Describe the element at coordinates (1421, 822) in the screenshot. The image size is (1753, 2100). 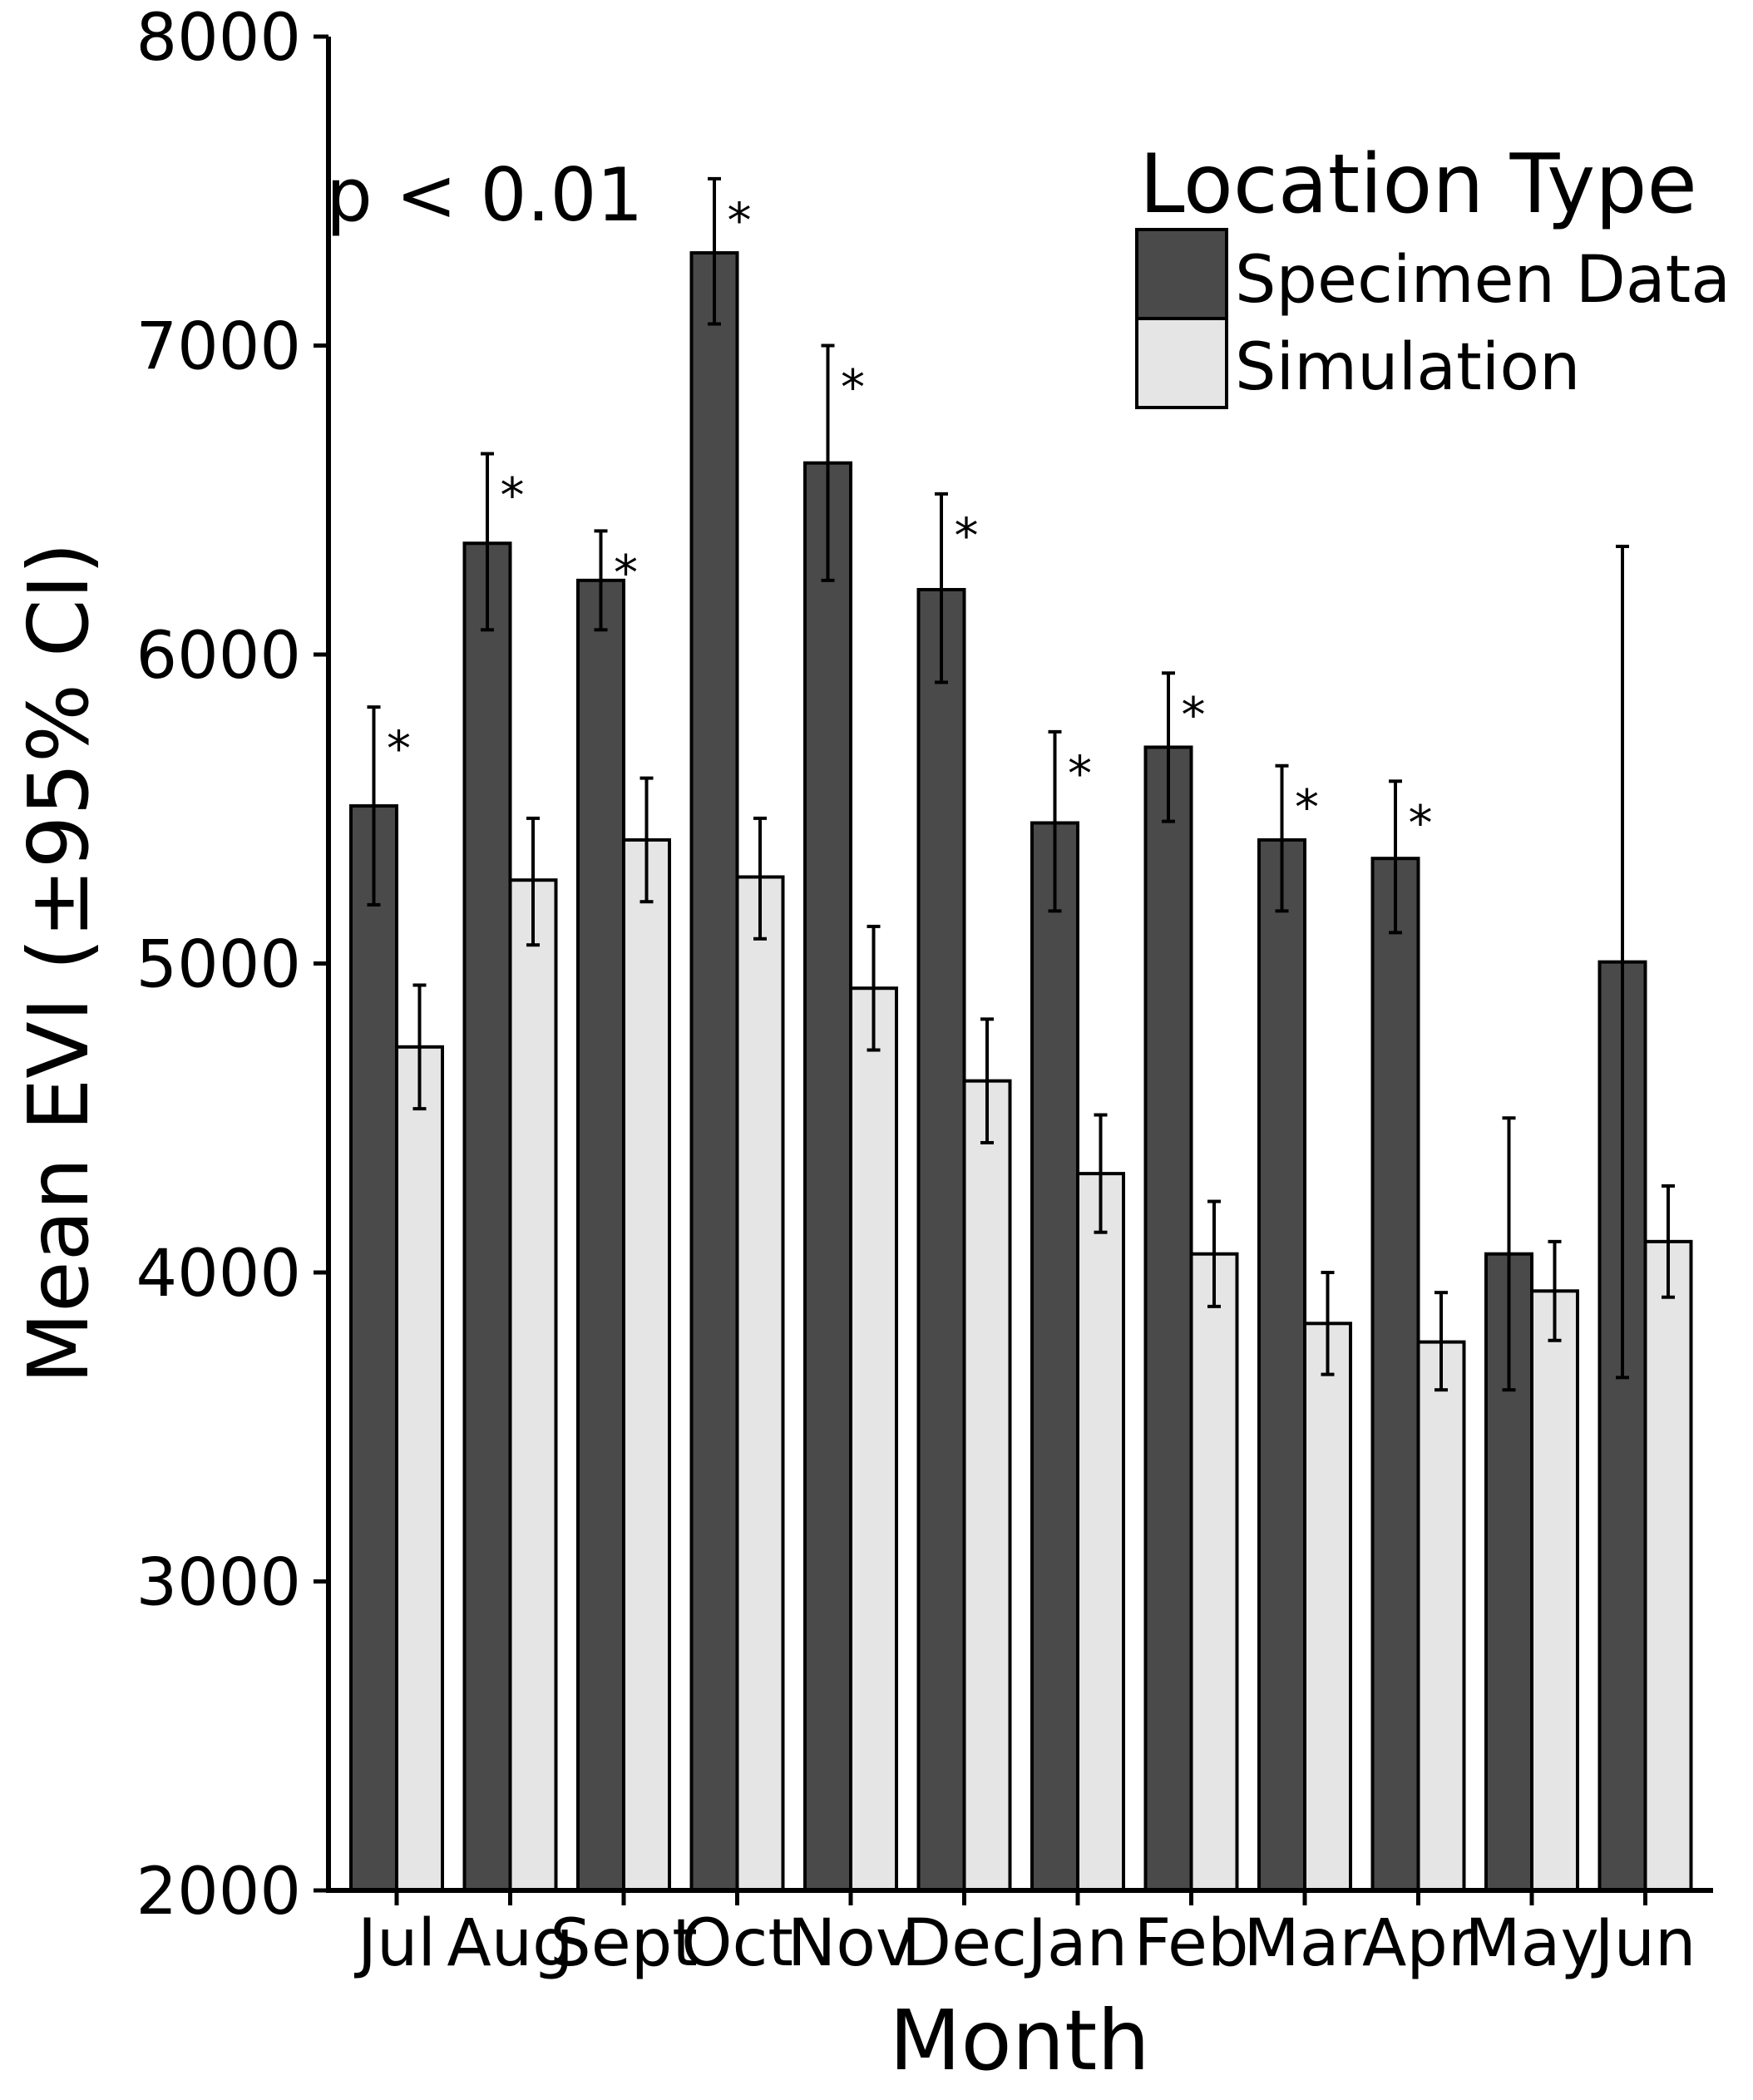
I see `significance-star-apr: *` at that location.